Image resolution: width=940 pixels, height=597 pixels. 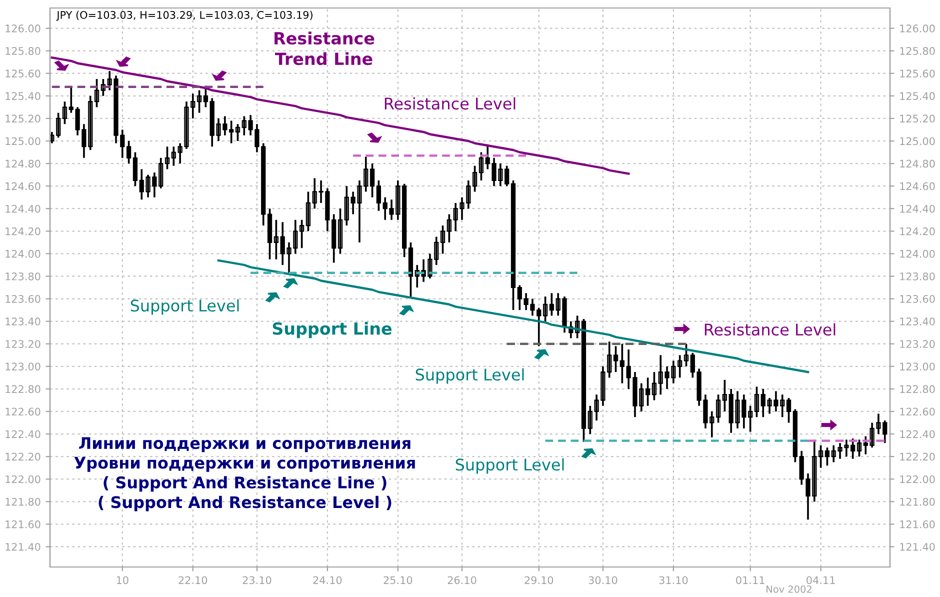 I want to click on y-tick-label: 126.00, so click(x=23, y=28).